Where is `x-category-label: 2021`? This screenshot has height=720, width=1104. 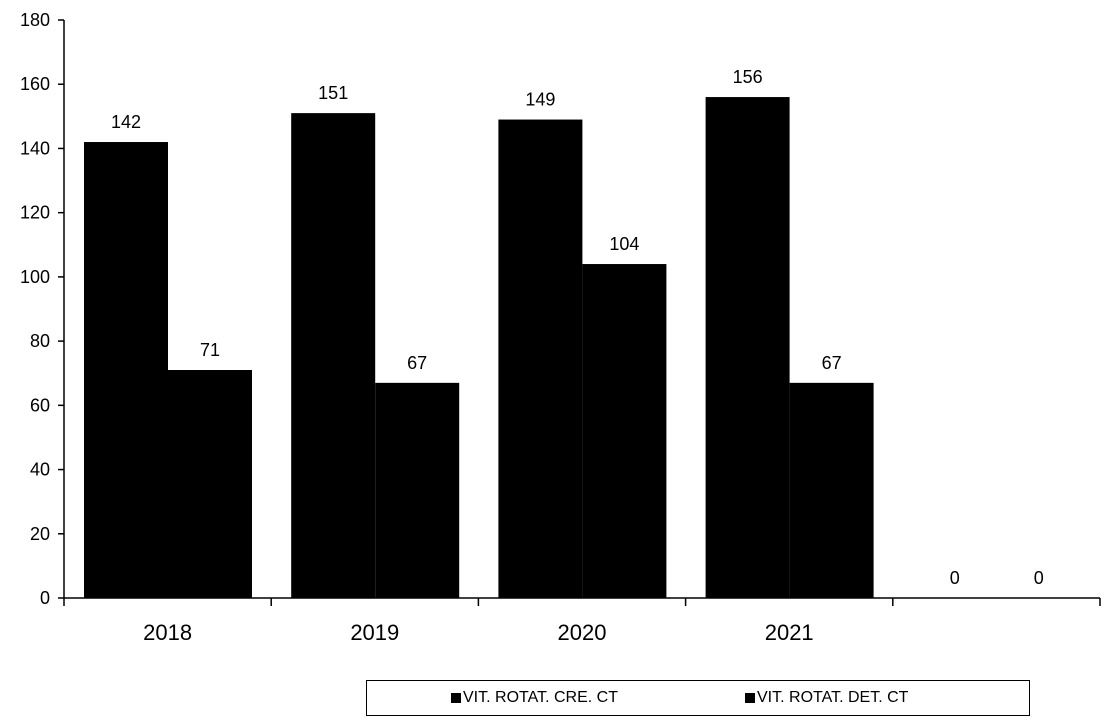 x-category-label: 2021 is located at coordinates (789, 632).